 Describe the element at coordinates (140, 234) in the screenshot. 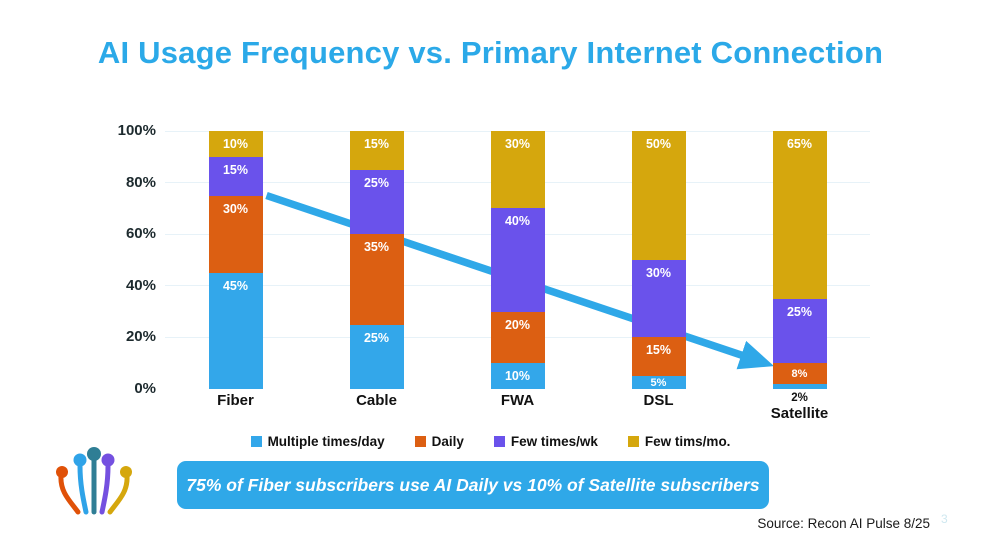

I see `y-tick-label: 60%` at that location.